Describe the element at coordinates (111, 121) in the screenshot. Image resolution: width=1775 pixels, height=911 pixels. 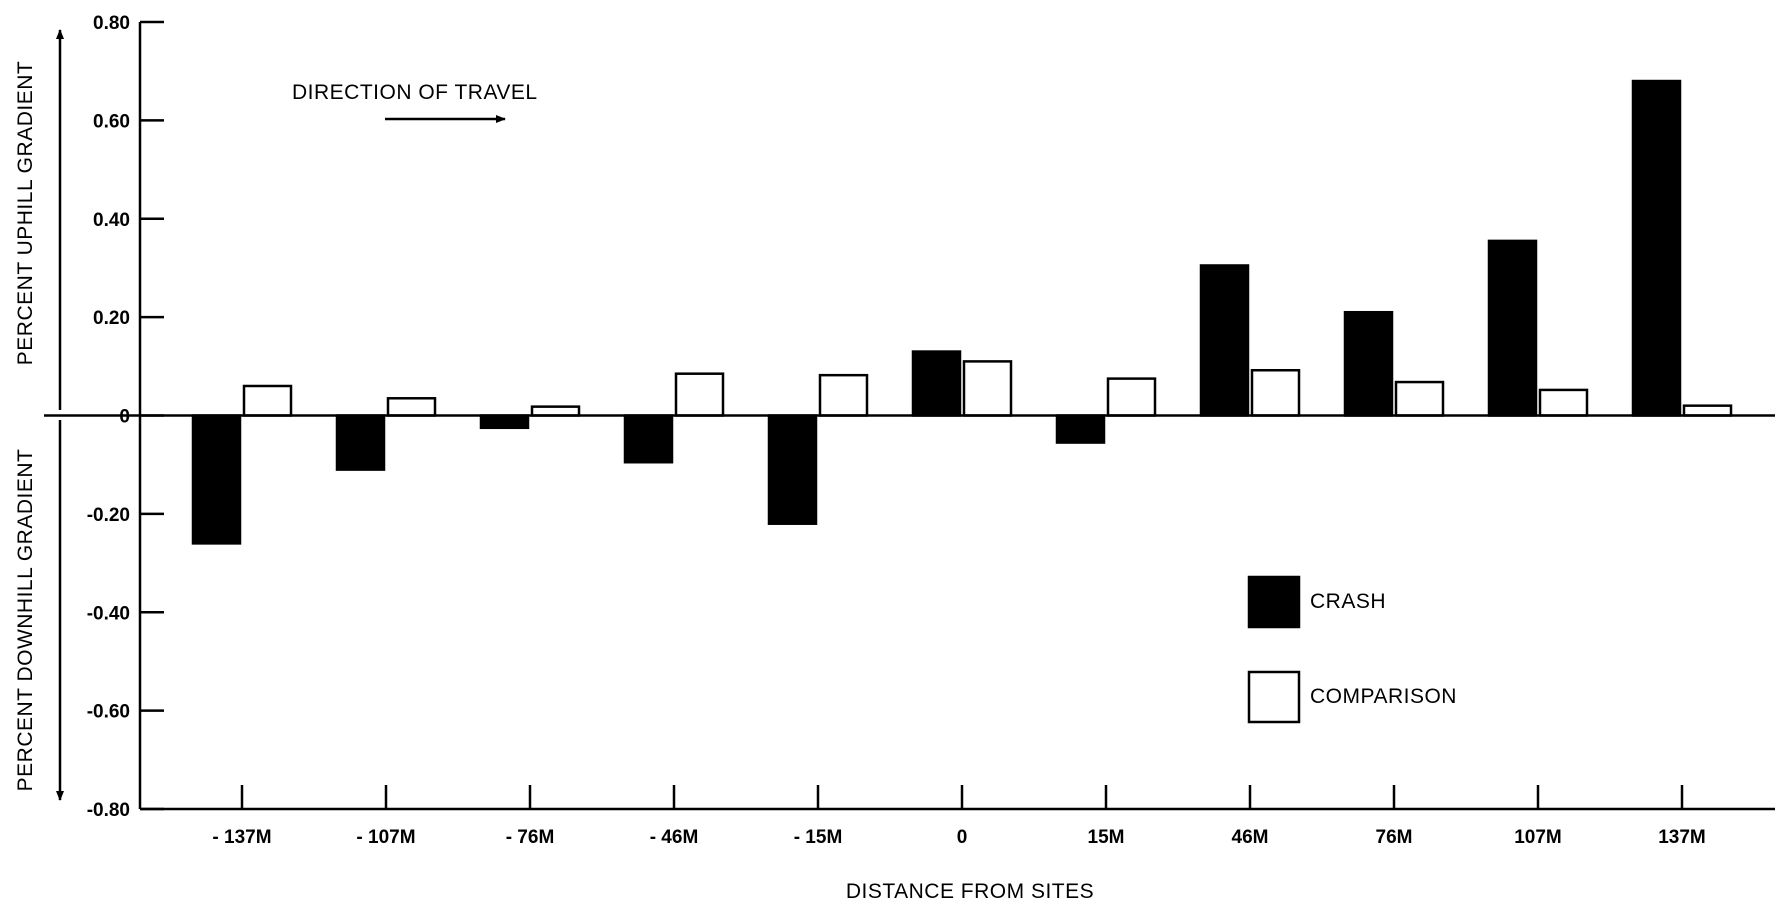
I see `y-tick-label: 0.60` at that location.